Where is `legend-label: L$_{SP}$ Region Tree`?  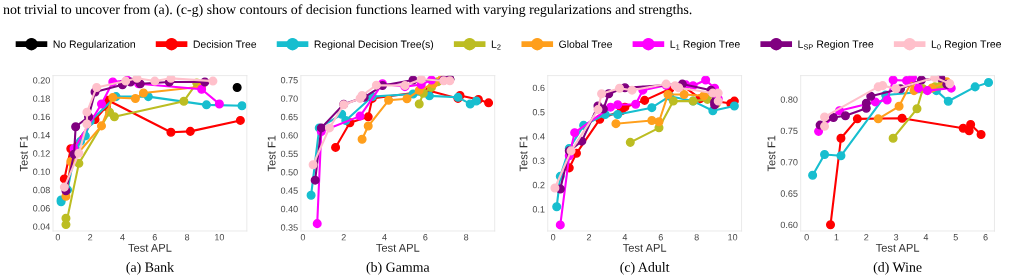
legend-label: L$_{SP}$ Region Tree is located at coordinates (836, 45).